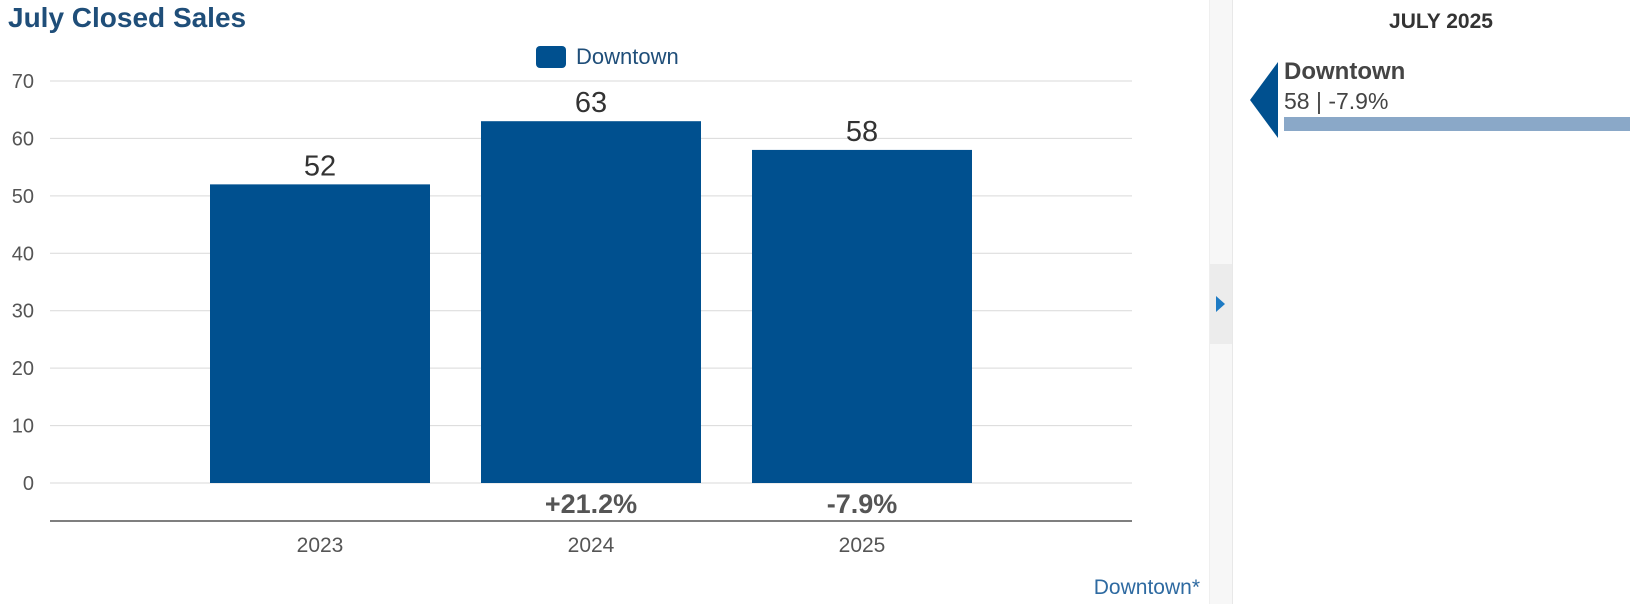  What do you see at coordinates (23, 427) in the screenshot?
I see `y-tick-label: 10` at bounding box center [23, 427].